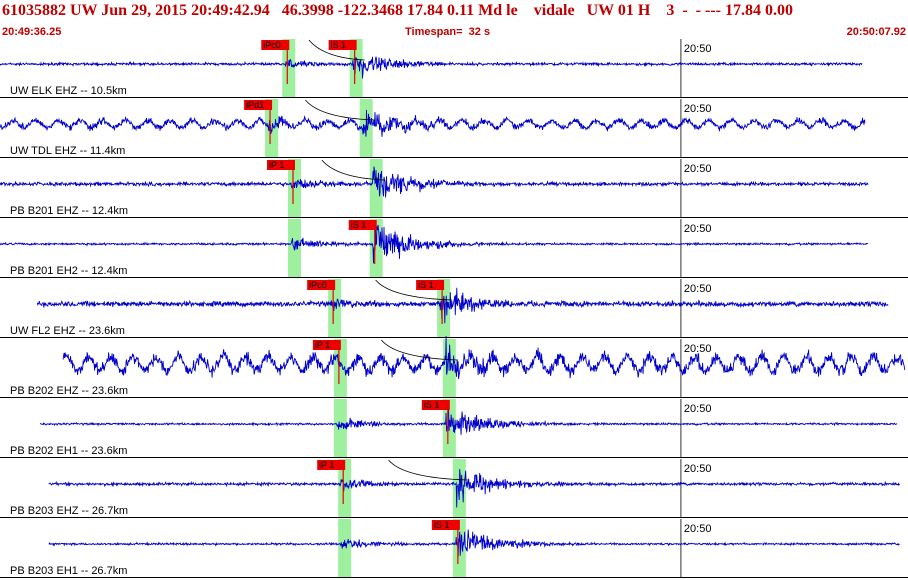 The height and width of the screenshot is (580, 908). I want to click on p-pick-label: iPd1, so click(255, 105).